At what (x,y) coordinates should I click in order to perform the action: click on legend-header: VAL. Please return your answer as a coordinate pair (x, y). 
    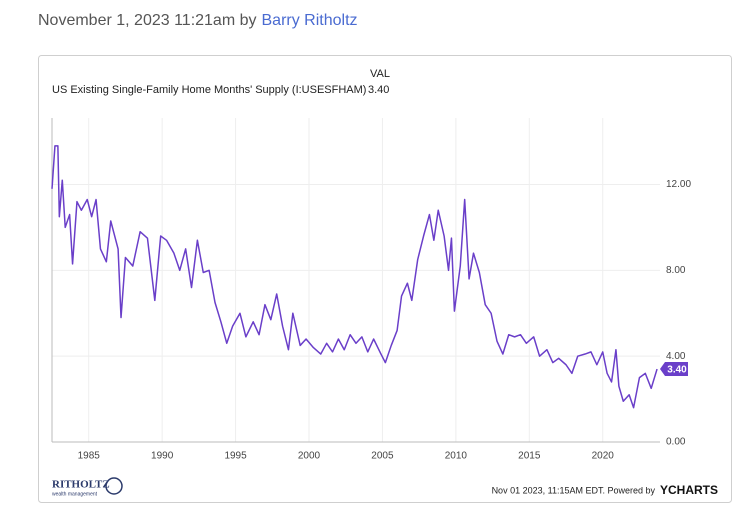
    Looking at the image, I should click on (380, 74).